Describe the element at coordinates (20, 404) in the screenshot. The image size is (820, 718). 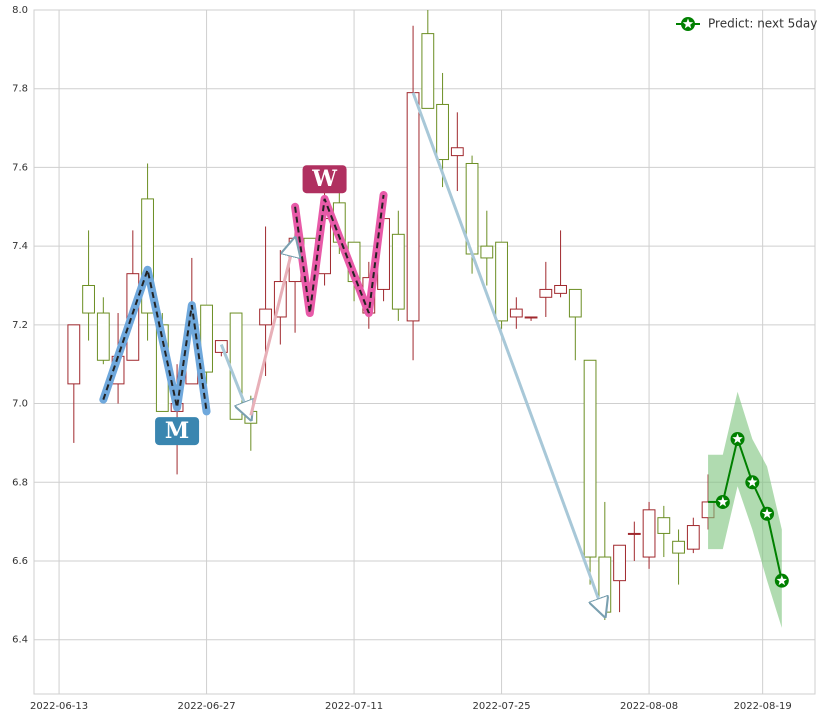
I see `y-tick-label: 7.0` at that location.